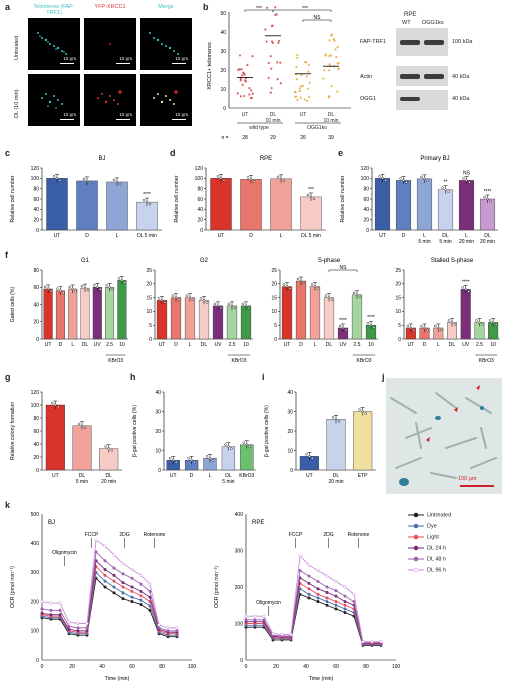 The image size is (505, 685). I want to click on b-ytick: 20, so click(223, 71).